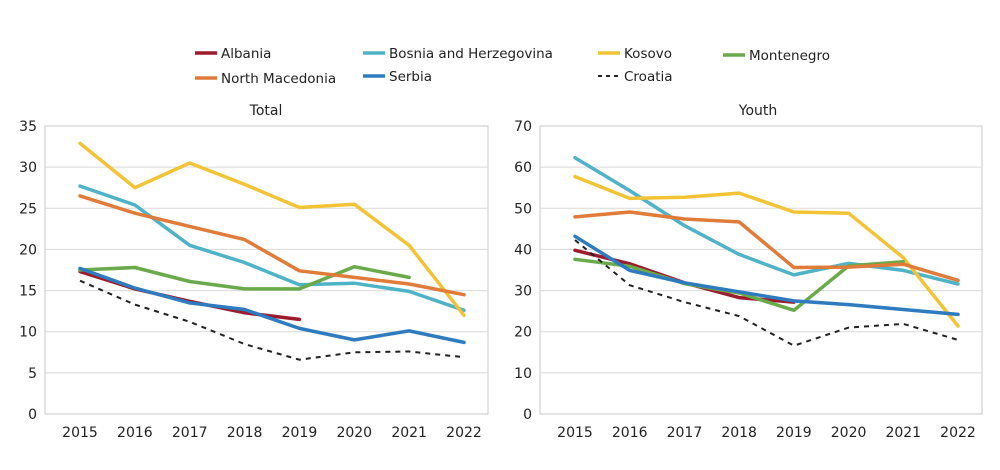 The image size is (1000, 470). What do you see at coordinates (28, 127) in the screenshot?
I see `y-tick-label: 35` at bounding box center [28, 127].